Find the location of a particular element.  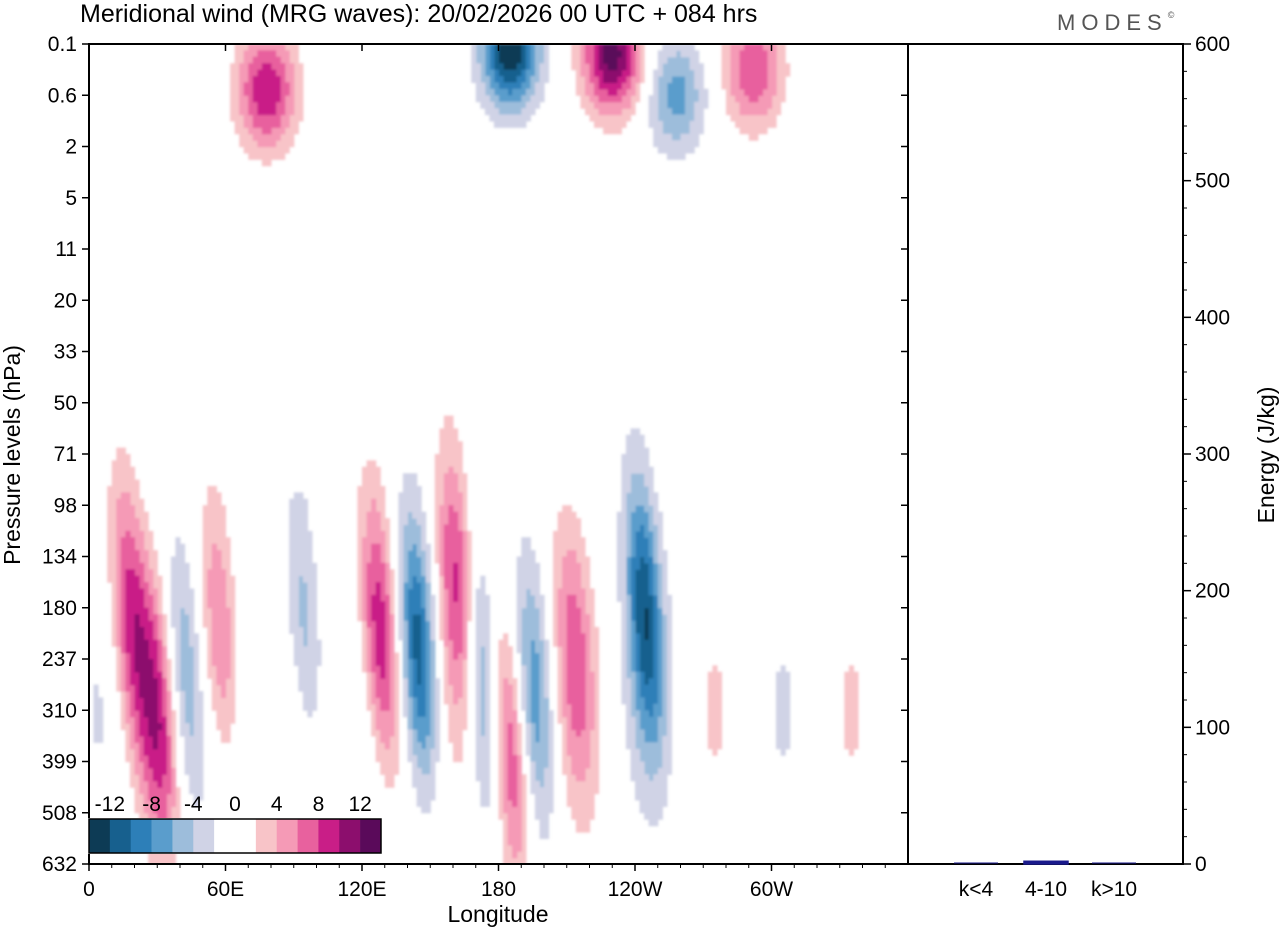

colorbar-frame is located at coordinates (235, 836).